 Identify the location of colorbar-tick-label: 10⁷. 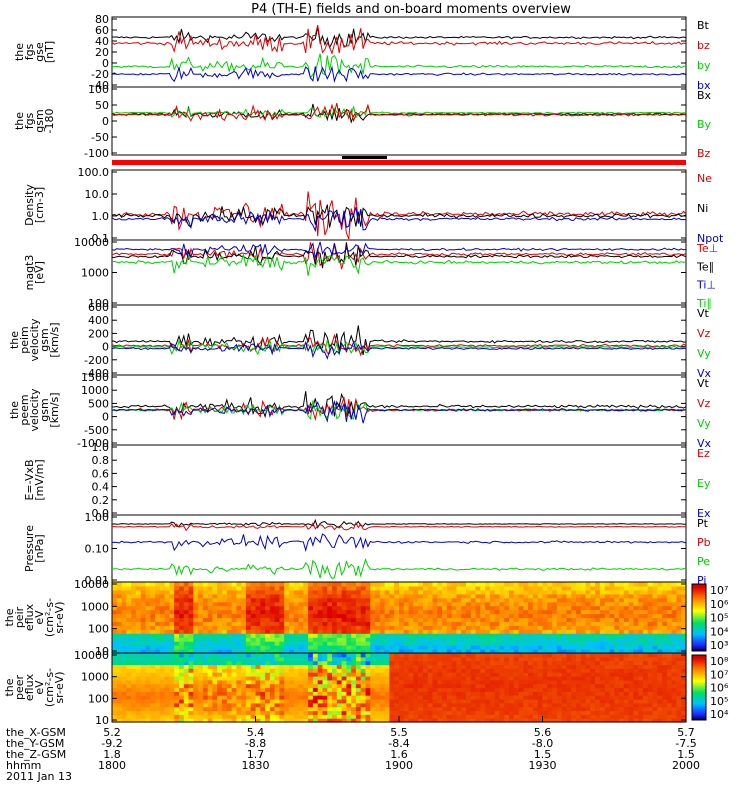
(719, 590).